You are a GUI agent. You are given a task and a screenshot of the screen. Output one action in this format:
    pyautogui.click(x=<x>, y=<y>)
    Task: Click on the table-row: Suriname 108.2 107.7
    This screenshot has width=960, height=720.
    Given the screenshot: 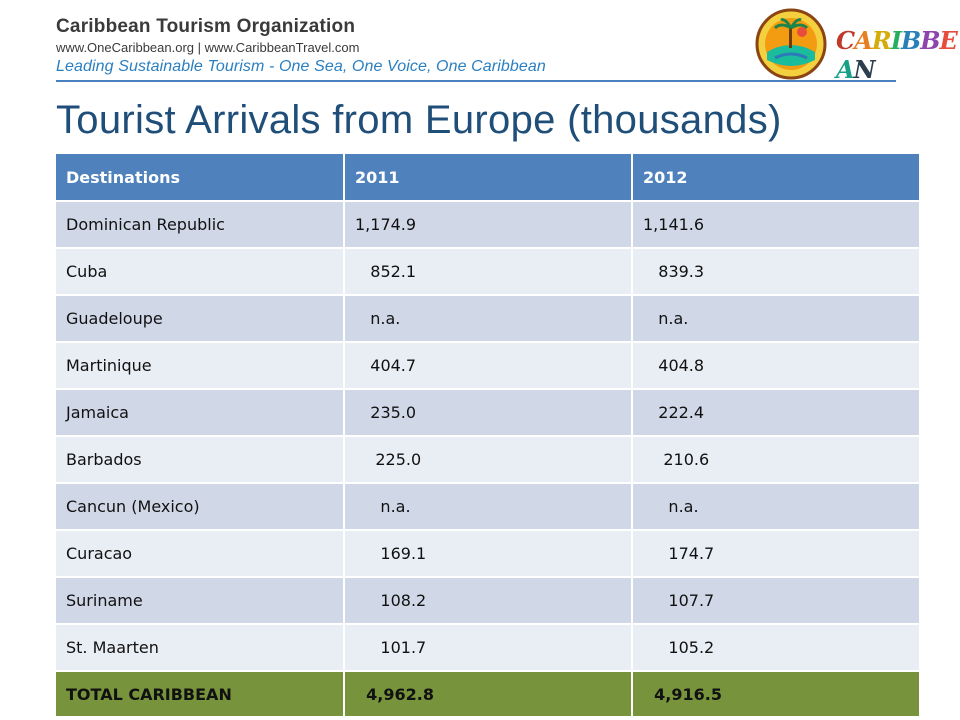 What is the action you would take?
    pyautogui.click(x=488, y=601)
    